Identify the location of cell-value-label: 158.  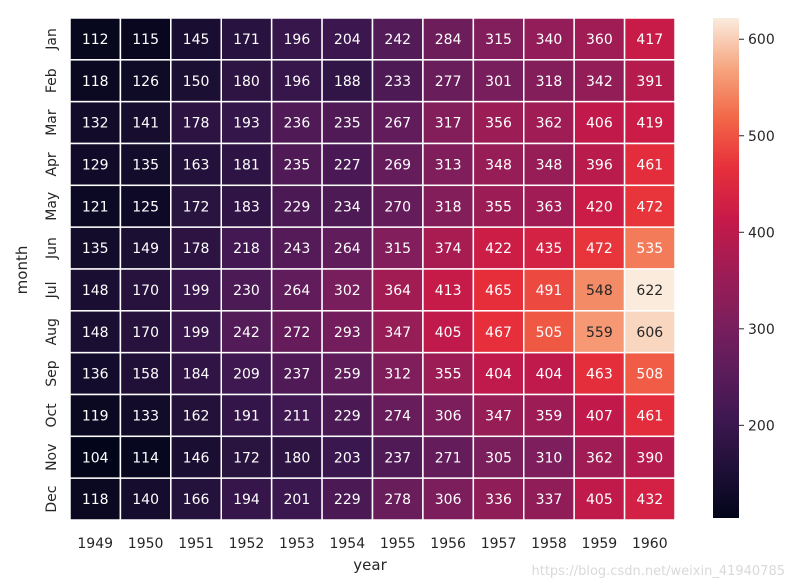
(145, 375).